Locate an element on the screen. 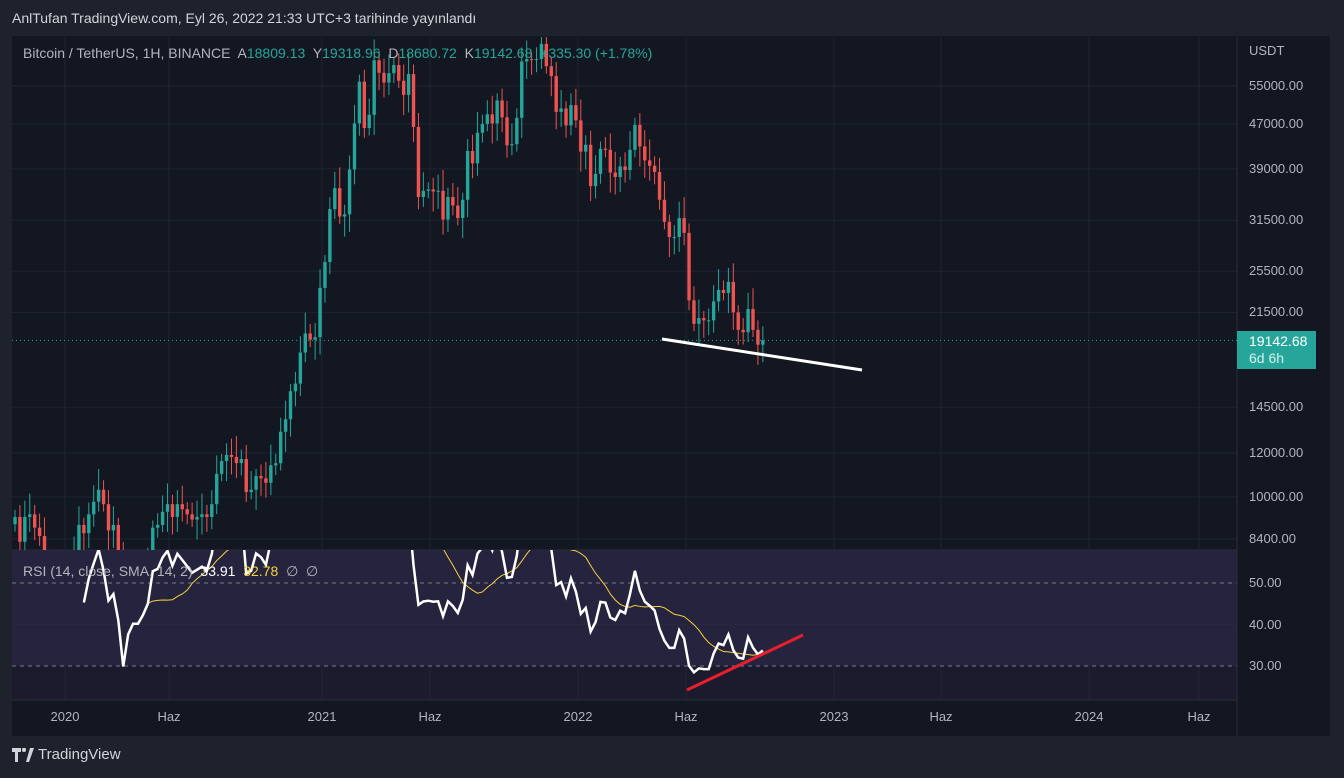  price-tick-label: 10000.00 is located at coordinates (1276, 496).